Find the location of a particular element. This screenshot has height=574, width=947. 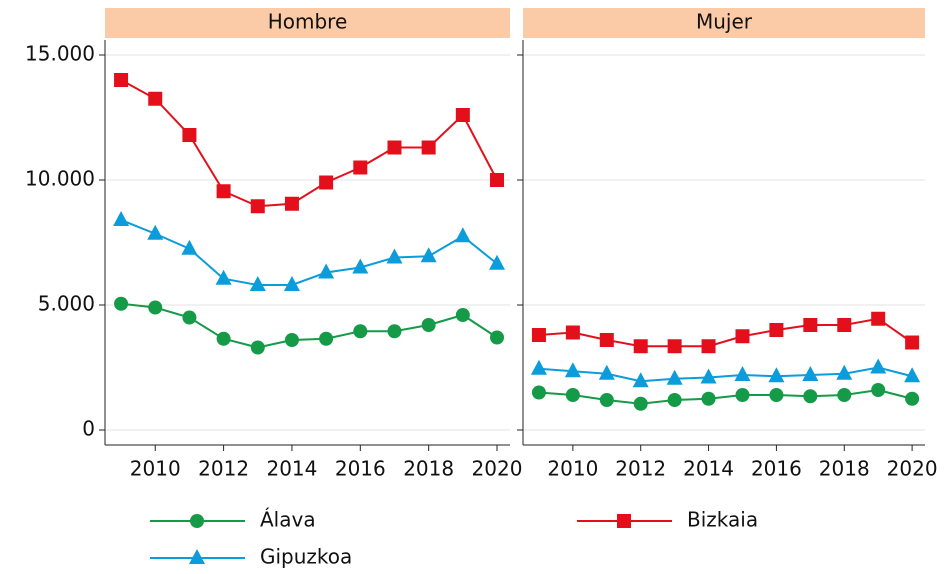

panel-title: Mujer is located at coordinates (724, 22).